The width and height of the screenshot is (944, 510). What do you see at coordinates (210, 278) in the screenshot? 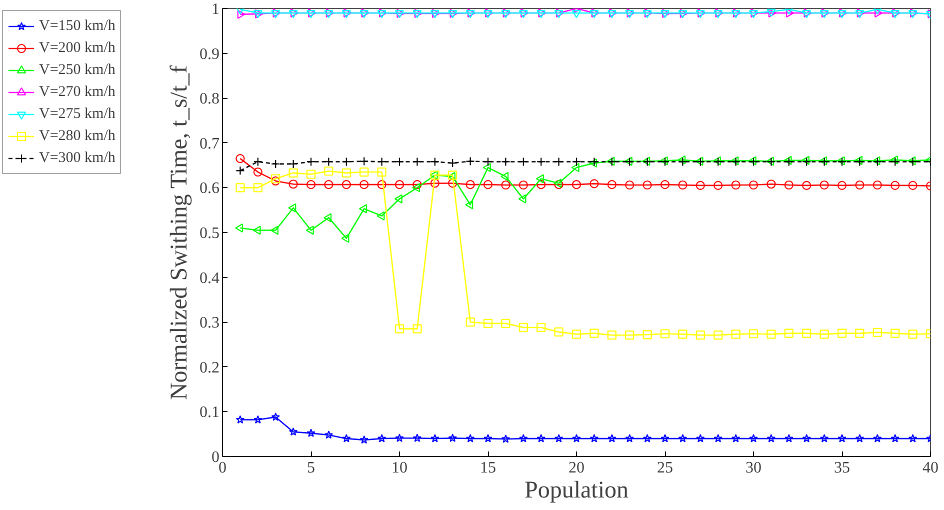
I see `y-tick-label: 0.4` at bounding box center [210, 278].